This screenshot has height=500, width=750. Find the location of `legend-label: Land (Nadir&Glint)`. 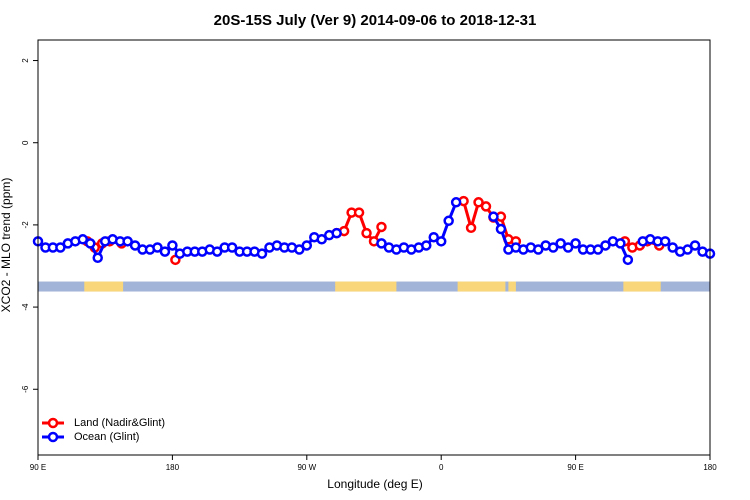

legend-label: Land (Nadir&Glint) is located at coordinates (119, 423).